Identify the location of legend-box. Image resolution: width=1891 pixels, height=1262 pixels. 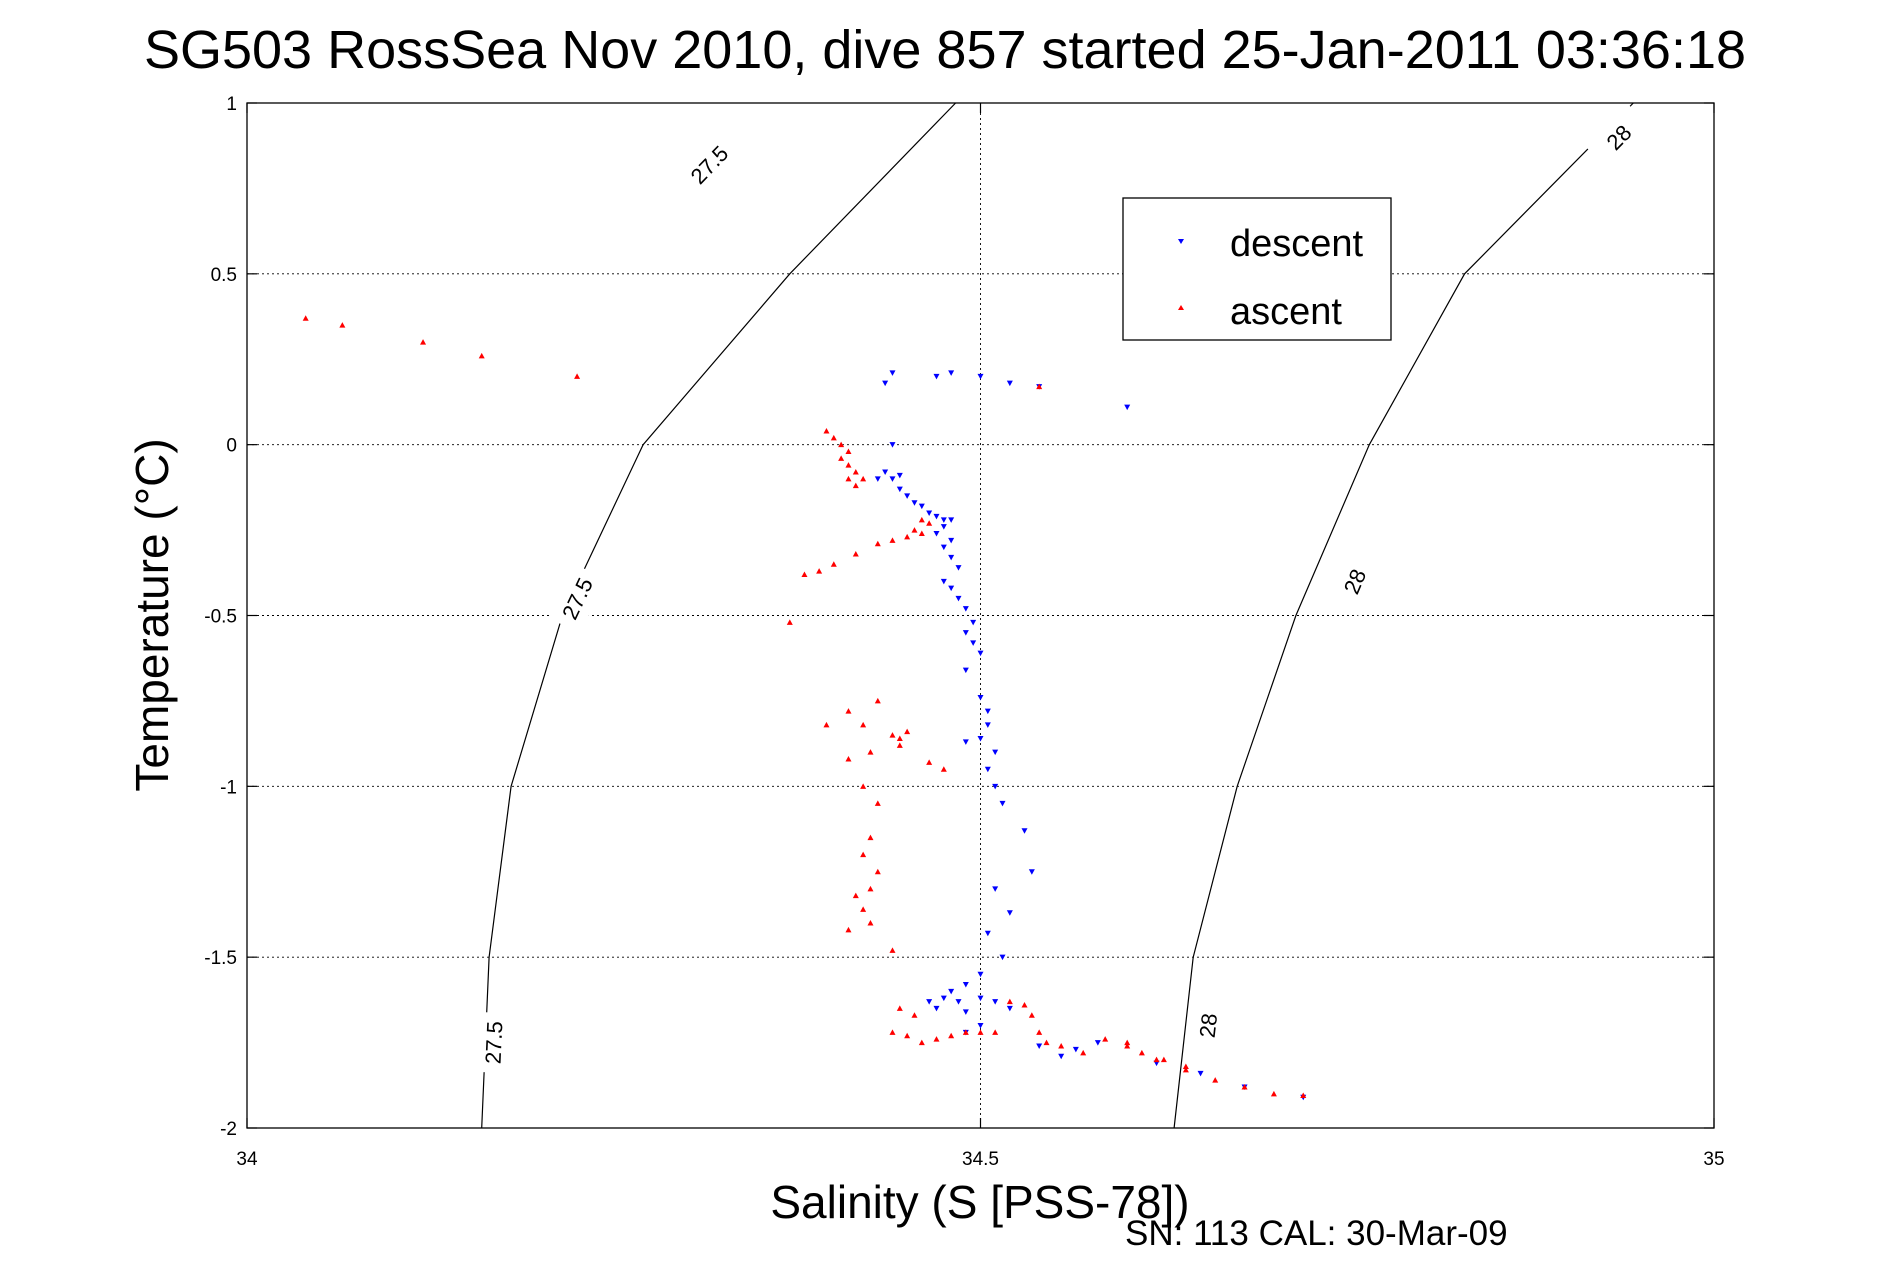
(1257, 269).